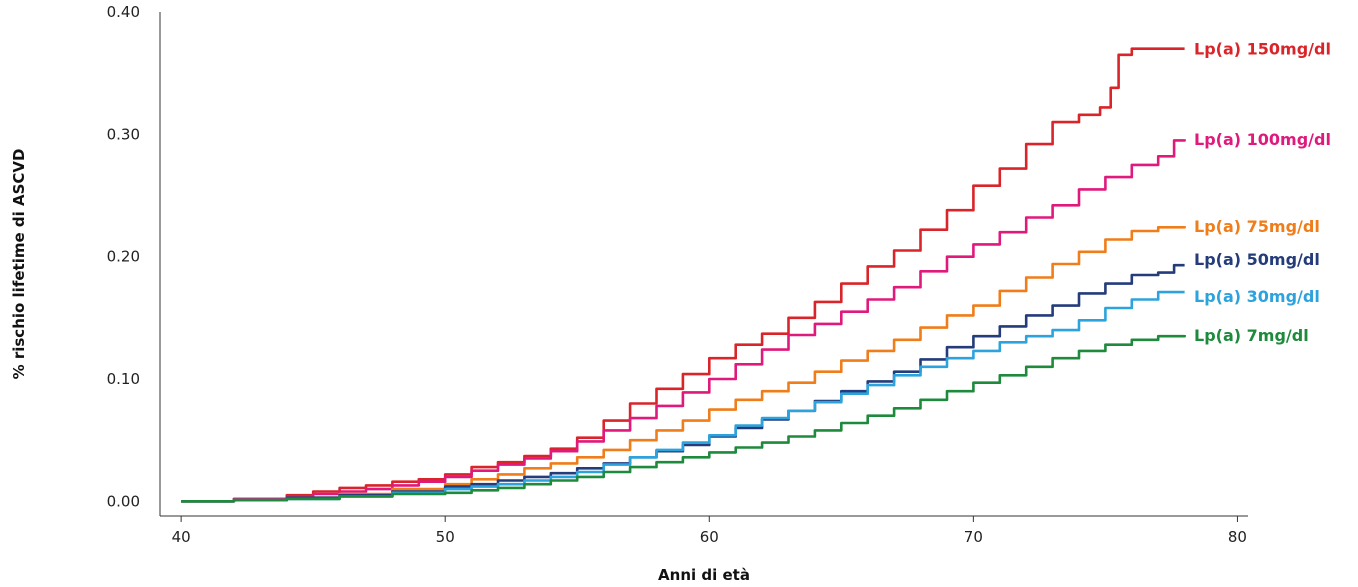 The height and width of the screenshot is (587, 1358). What do you see at coordinates (1257, 296) in the screenshot?
I see `series-label: Lp(a) 30mg/dl` at bounding box center [1257, 296].